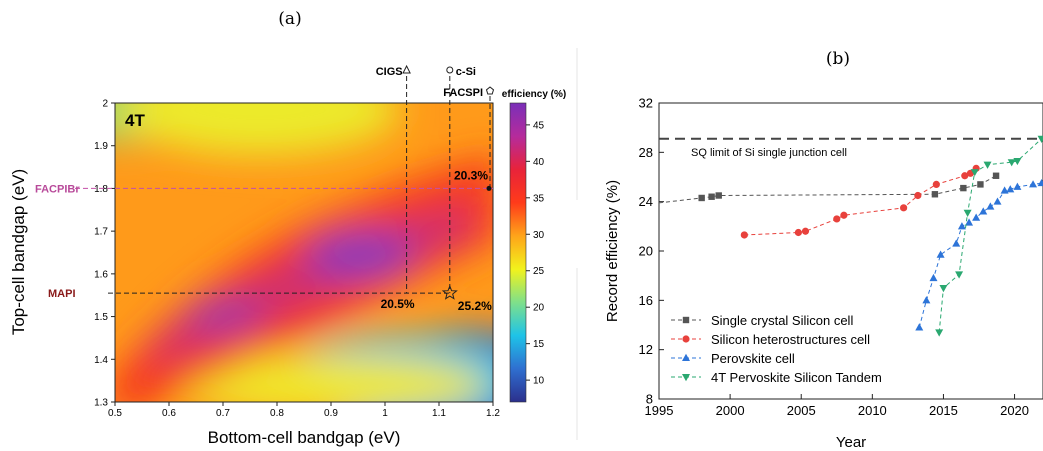 This screenshot has width=1043, height=451. I want to click on colorbar-tick-label: 45, so click(539, 125).